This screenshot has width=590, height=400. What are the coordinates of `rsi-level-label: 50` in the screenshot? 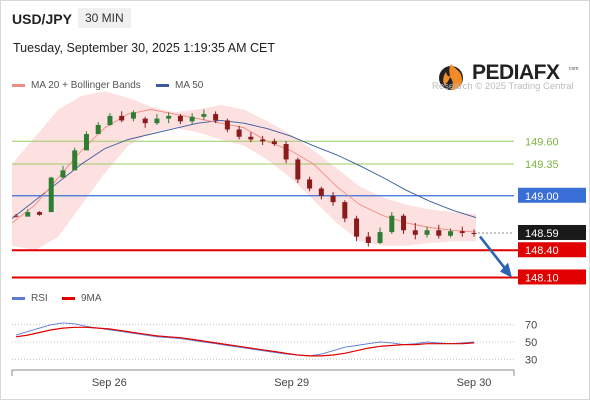 It's located at (531, 343).